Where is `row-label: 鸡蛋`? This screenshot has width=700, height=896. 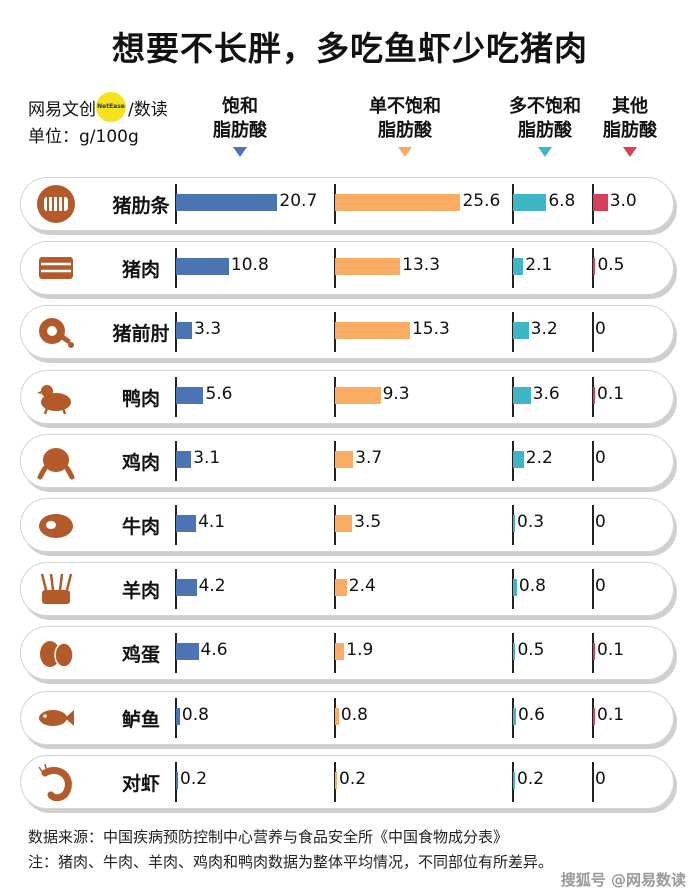 row-label: 鸡蛋 is located at coordinates (140, 655).